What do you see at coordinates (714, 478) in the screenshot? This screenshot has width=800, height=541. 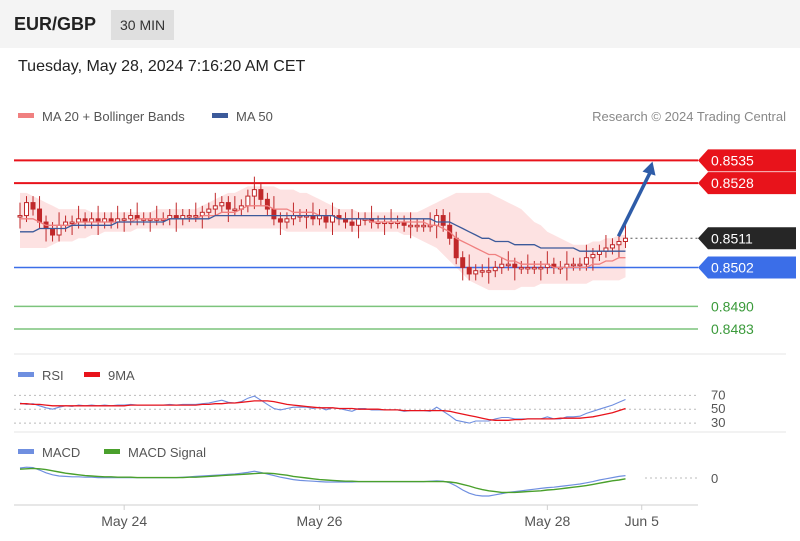 I see `macd-level-label: 0` at bounding box center [714, 478].